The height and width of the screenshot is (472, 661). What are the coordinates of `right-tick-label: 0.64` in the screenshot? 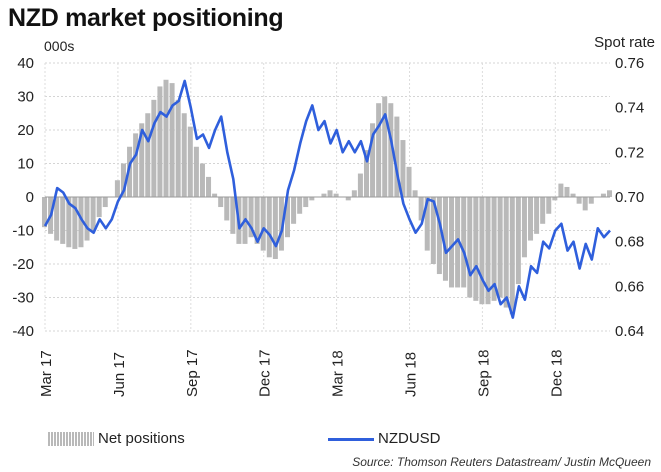 It's located at (629, 331).